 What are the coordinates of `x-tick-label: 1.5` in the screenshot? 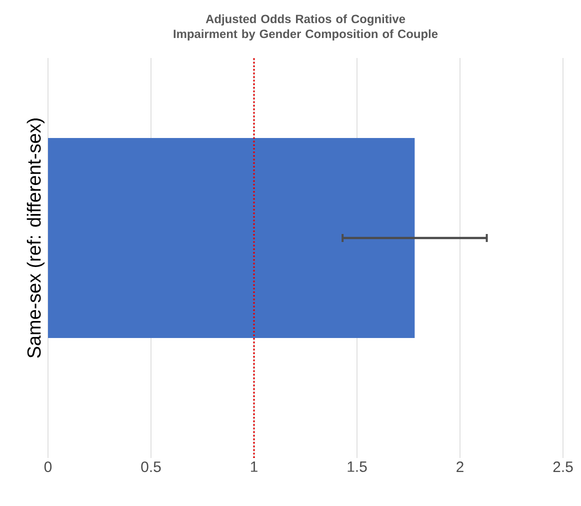 It's located at (357, 467).